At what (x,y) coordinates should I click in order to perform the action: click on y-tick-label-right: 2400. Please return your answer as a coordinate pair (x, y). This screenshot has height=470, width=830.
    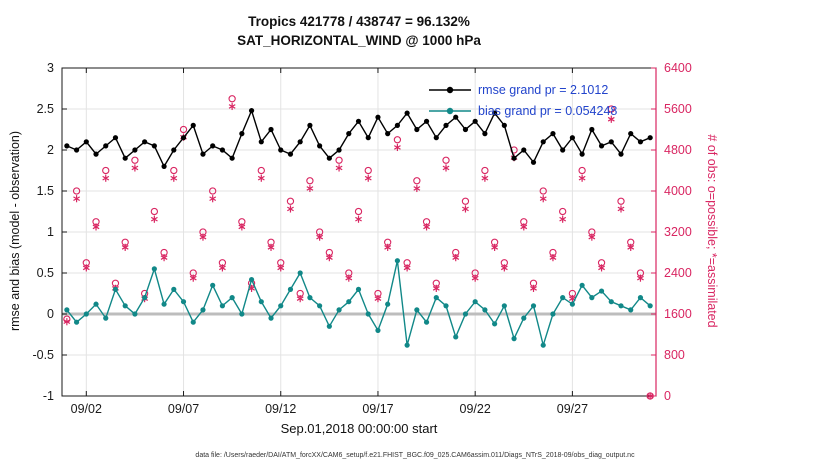
    Looking at the image, I should click on (678, 273).